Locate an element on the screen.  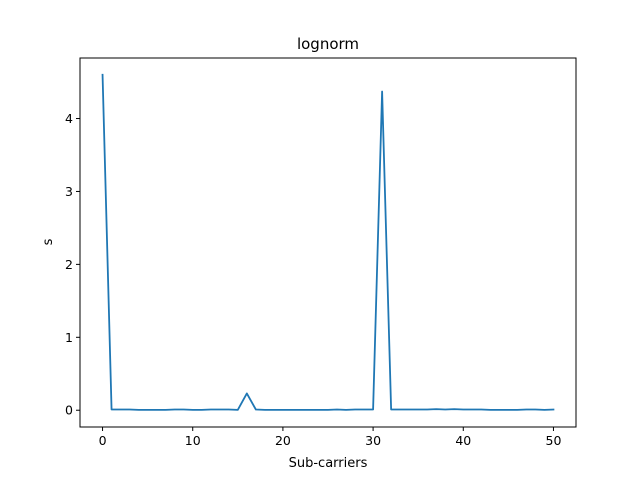
y-axis-label: s is located at coordinates (48, 241).